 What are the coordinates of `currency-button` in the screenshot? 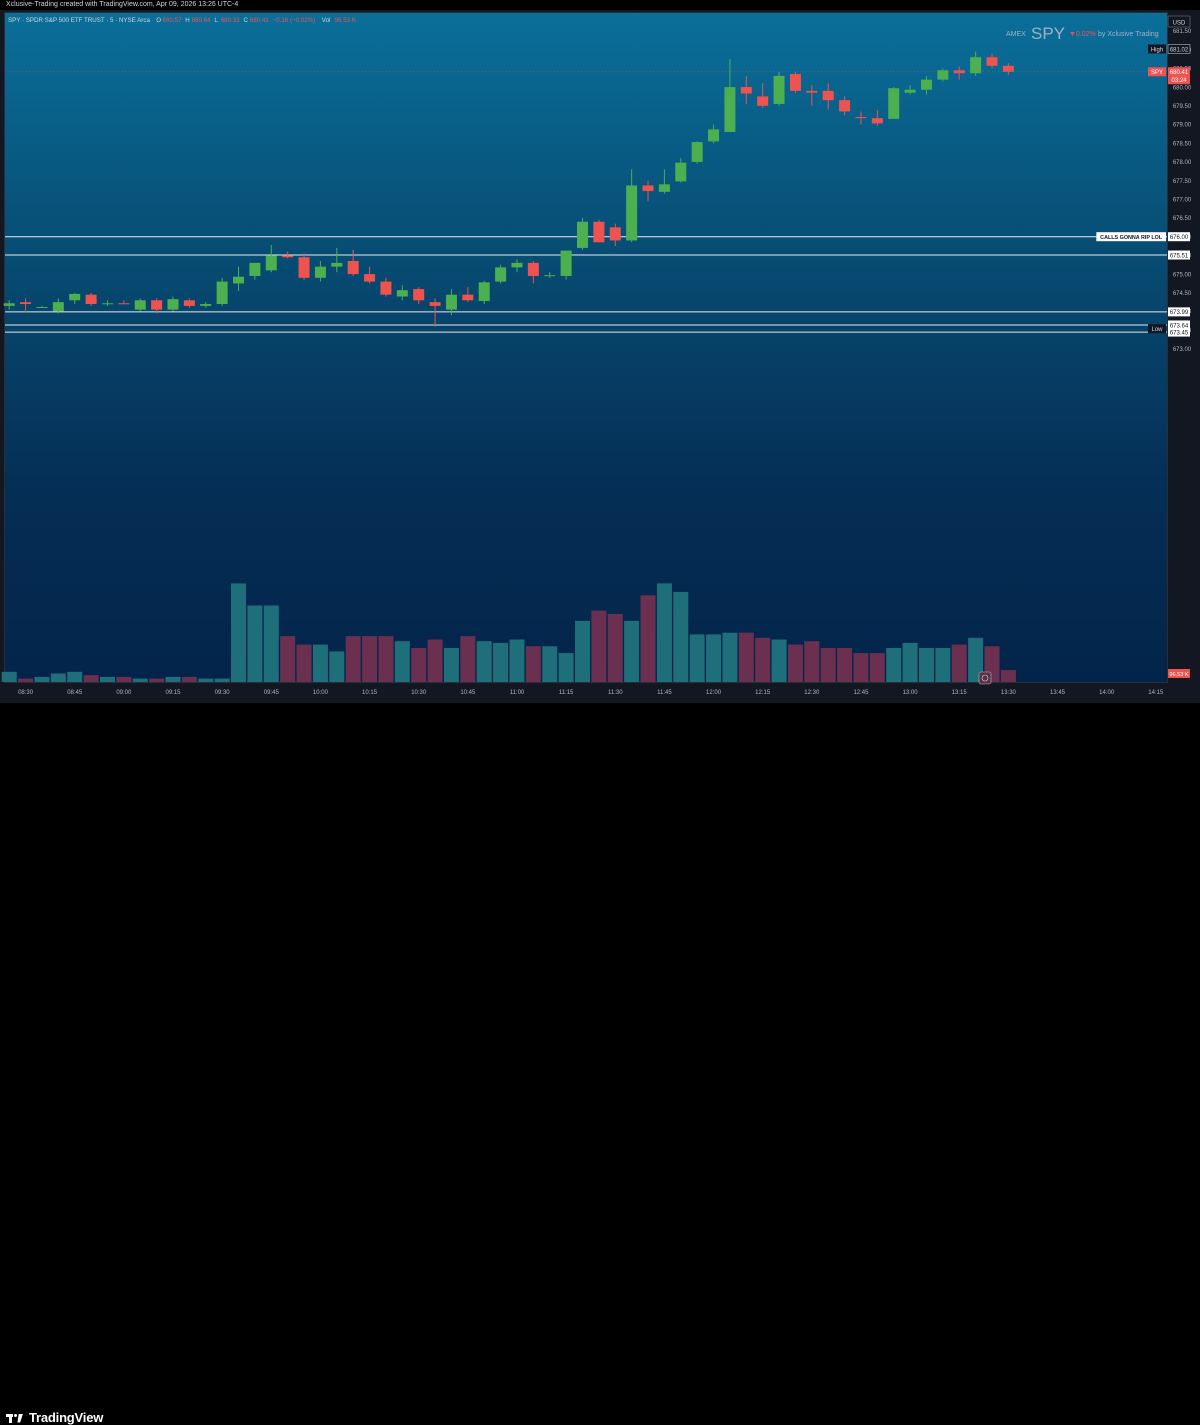 It's located at (1179, 21).